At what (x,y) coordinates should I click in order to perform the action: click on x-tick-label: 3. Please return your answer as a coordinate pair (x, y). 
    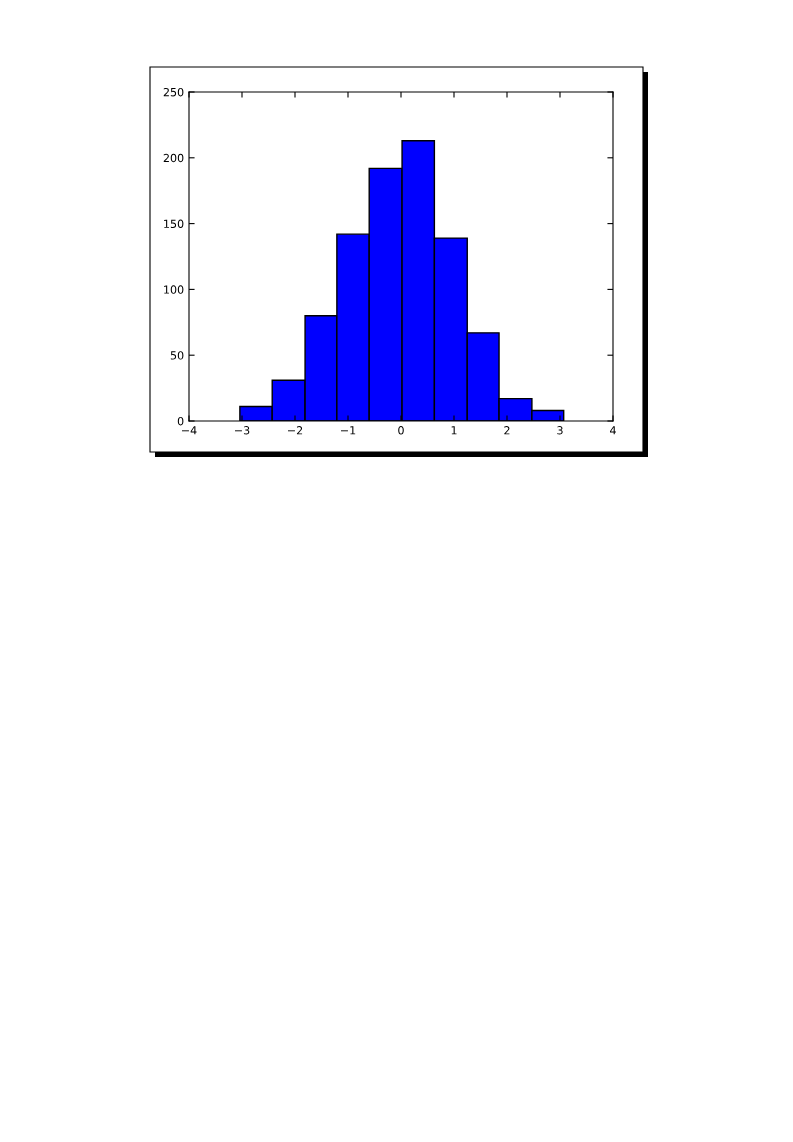
    Looking at the image, I should click on (560, 430).